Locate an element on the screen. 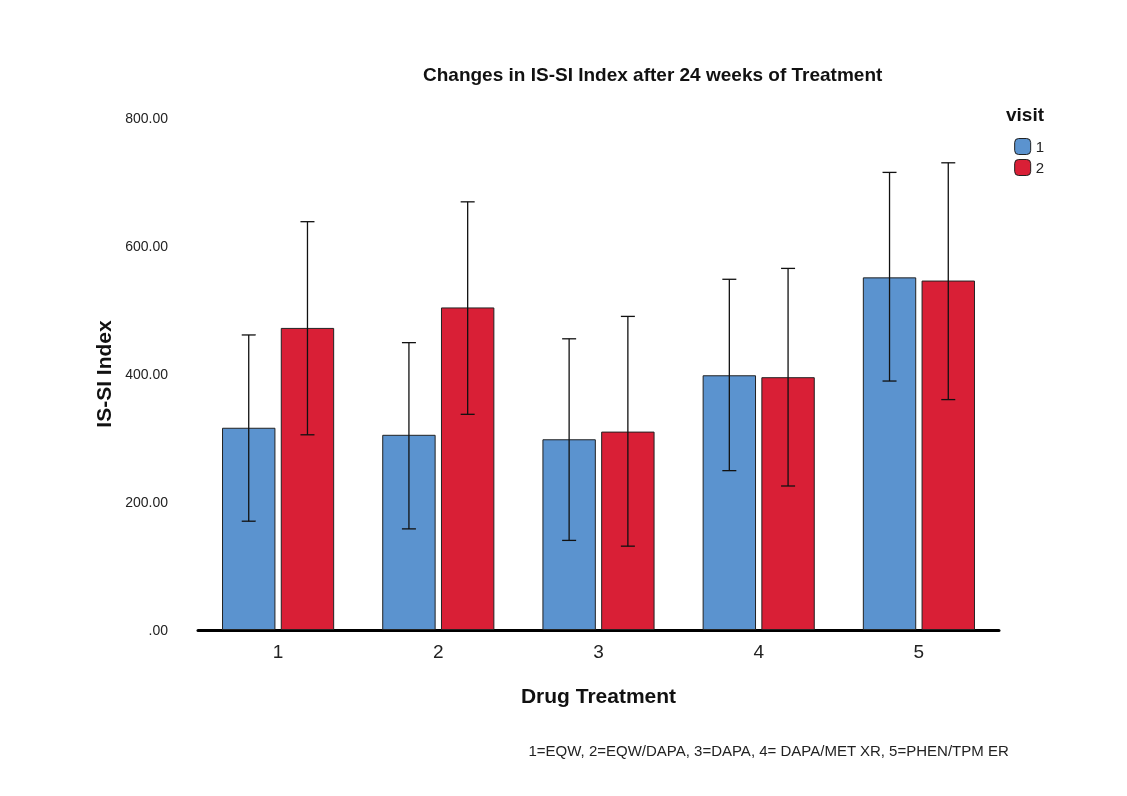 The width and height of the screenshot is (1127, 796). legend-title: visit is located at coordinates (1025, 114).